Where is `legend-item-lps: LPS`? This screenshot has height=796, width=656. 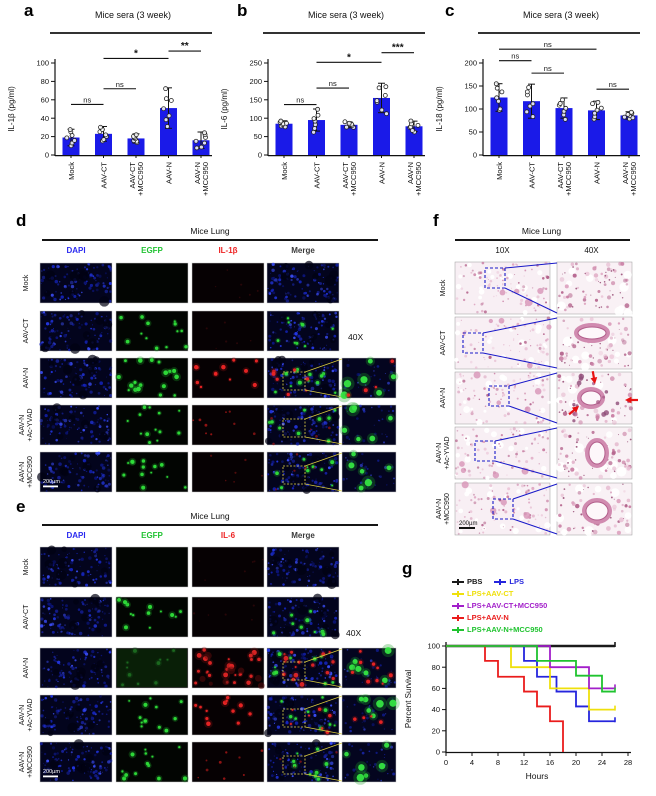
legend-item-lps: LPS is located at coordinates (509, 581).